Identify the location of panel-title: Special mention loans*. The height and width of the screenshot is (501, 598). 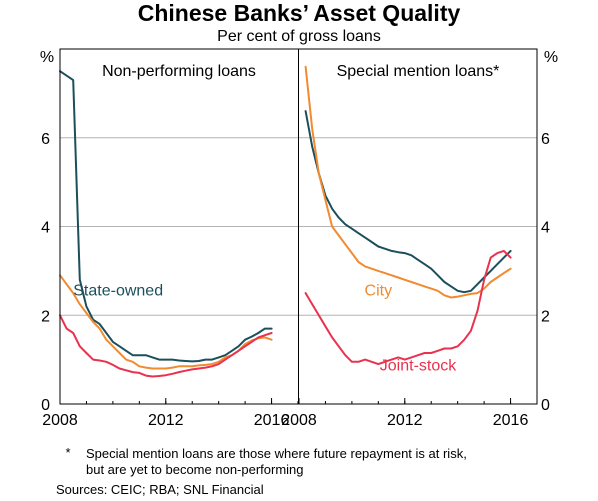
(418, 71).